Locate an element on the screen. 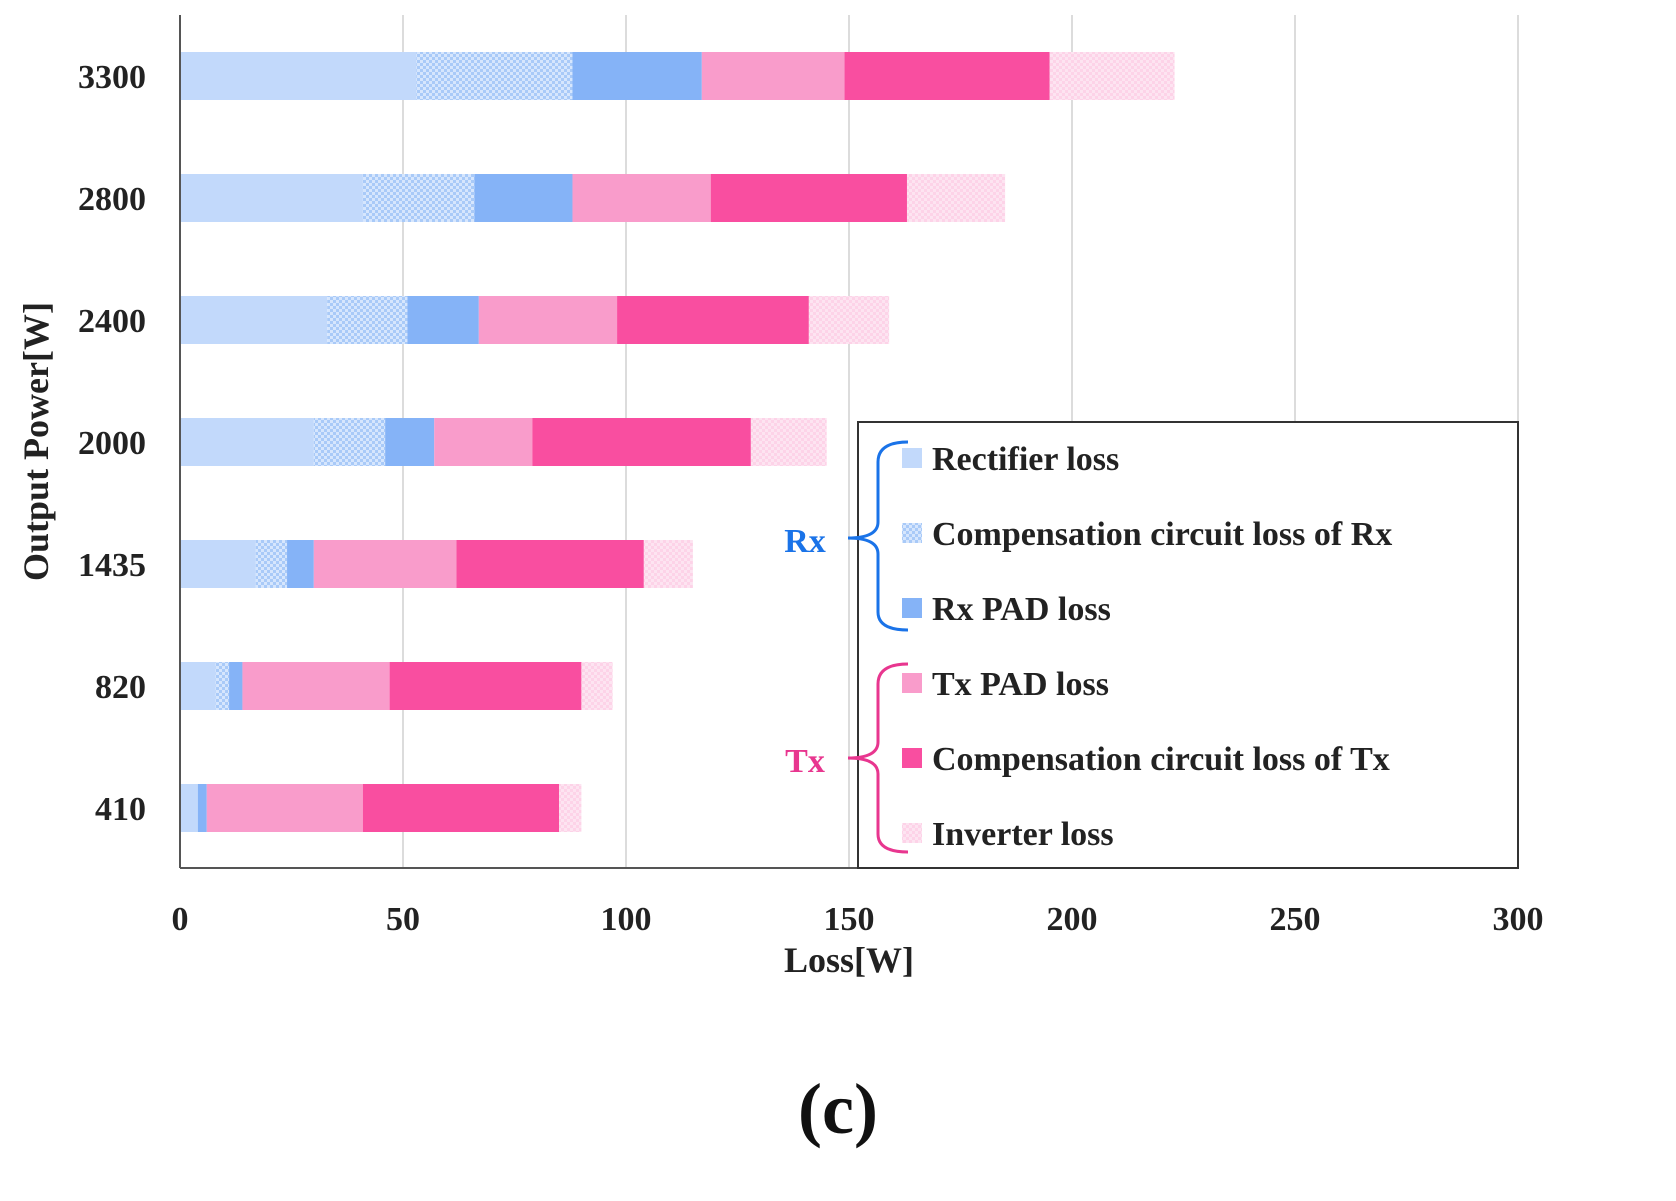 The width and height of the screenshot is (1676, 1201). legend-group-tx-brace is located at coordinates (878, 758).